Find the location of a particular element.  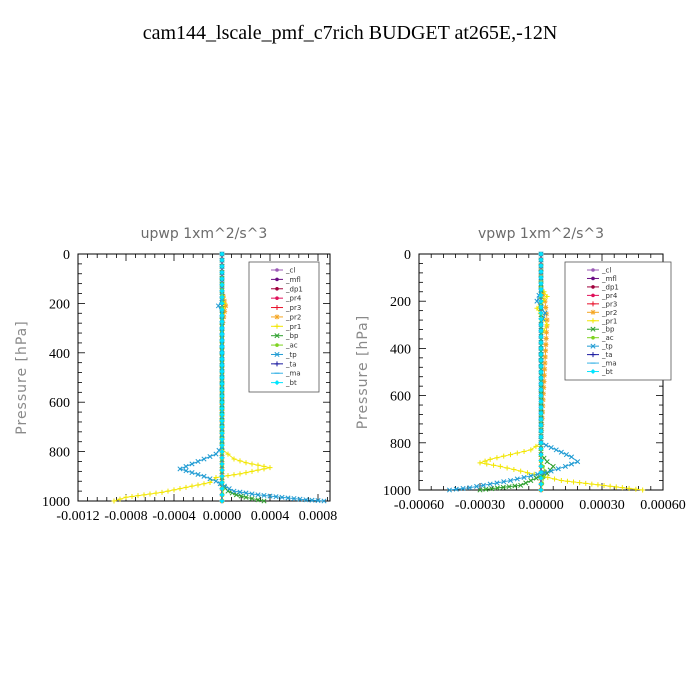

x-tick-label: 0.00030 is located at coordinates (602, 505).